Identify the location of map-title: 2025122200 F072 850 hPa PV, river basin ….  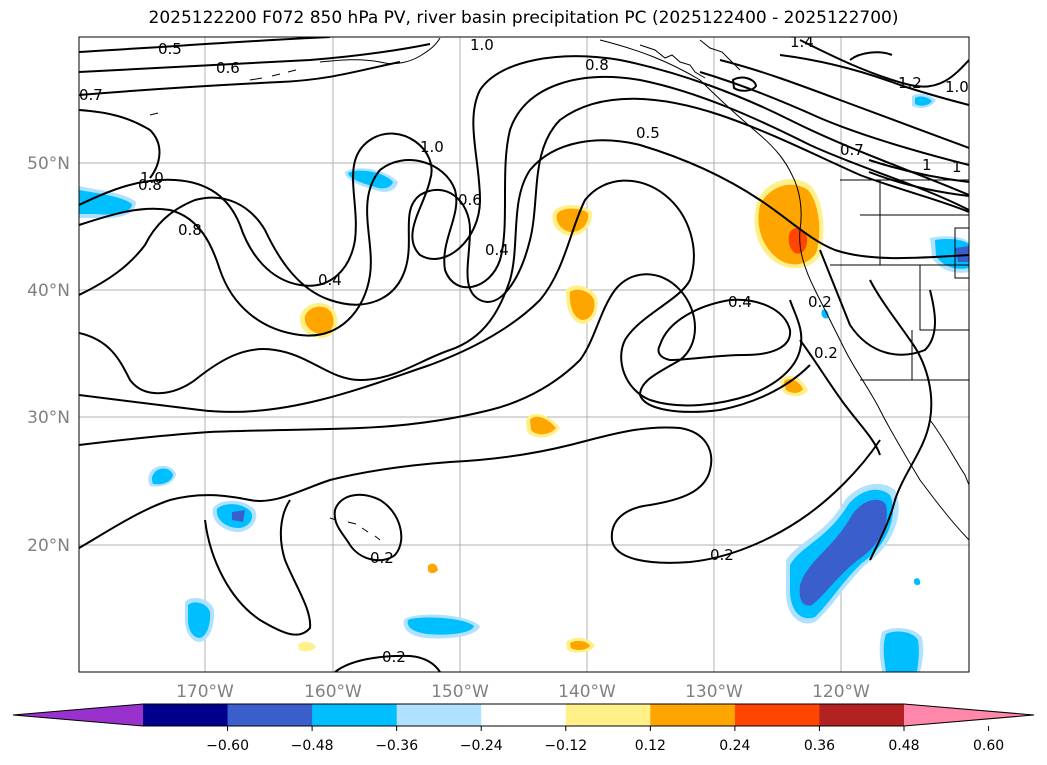
(523, 18).